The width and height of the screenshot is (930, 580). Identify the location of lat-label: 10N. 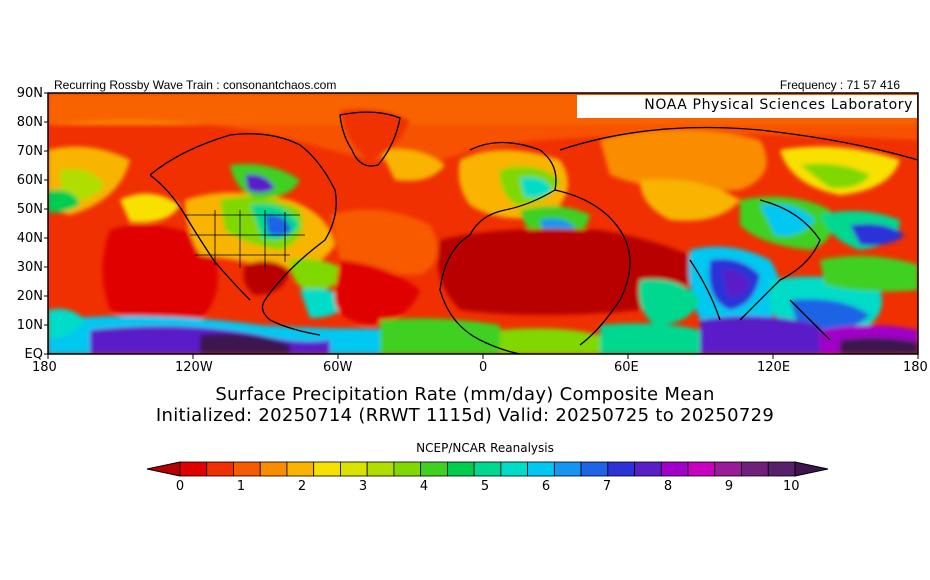
(29, 325).